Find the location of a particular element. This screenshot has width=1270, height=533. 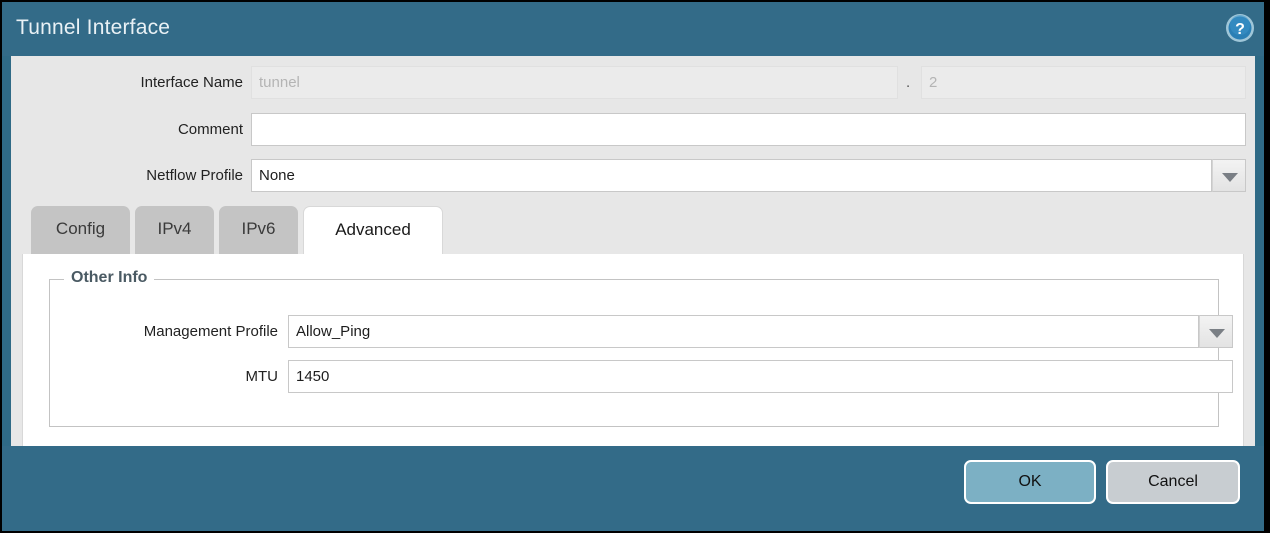

interface-name-prefix-input is located at coordinates (574, 82).